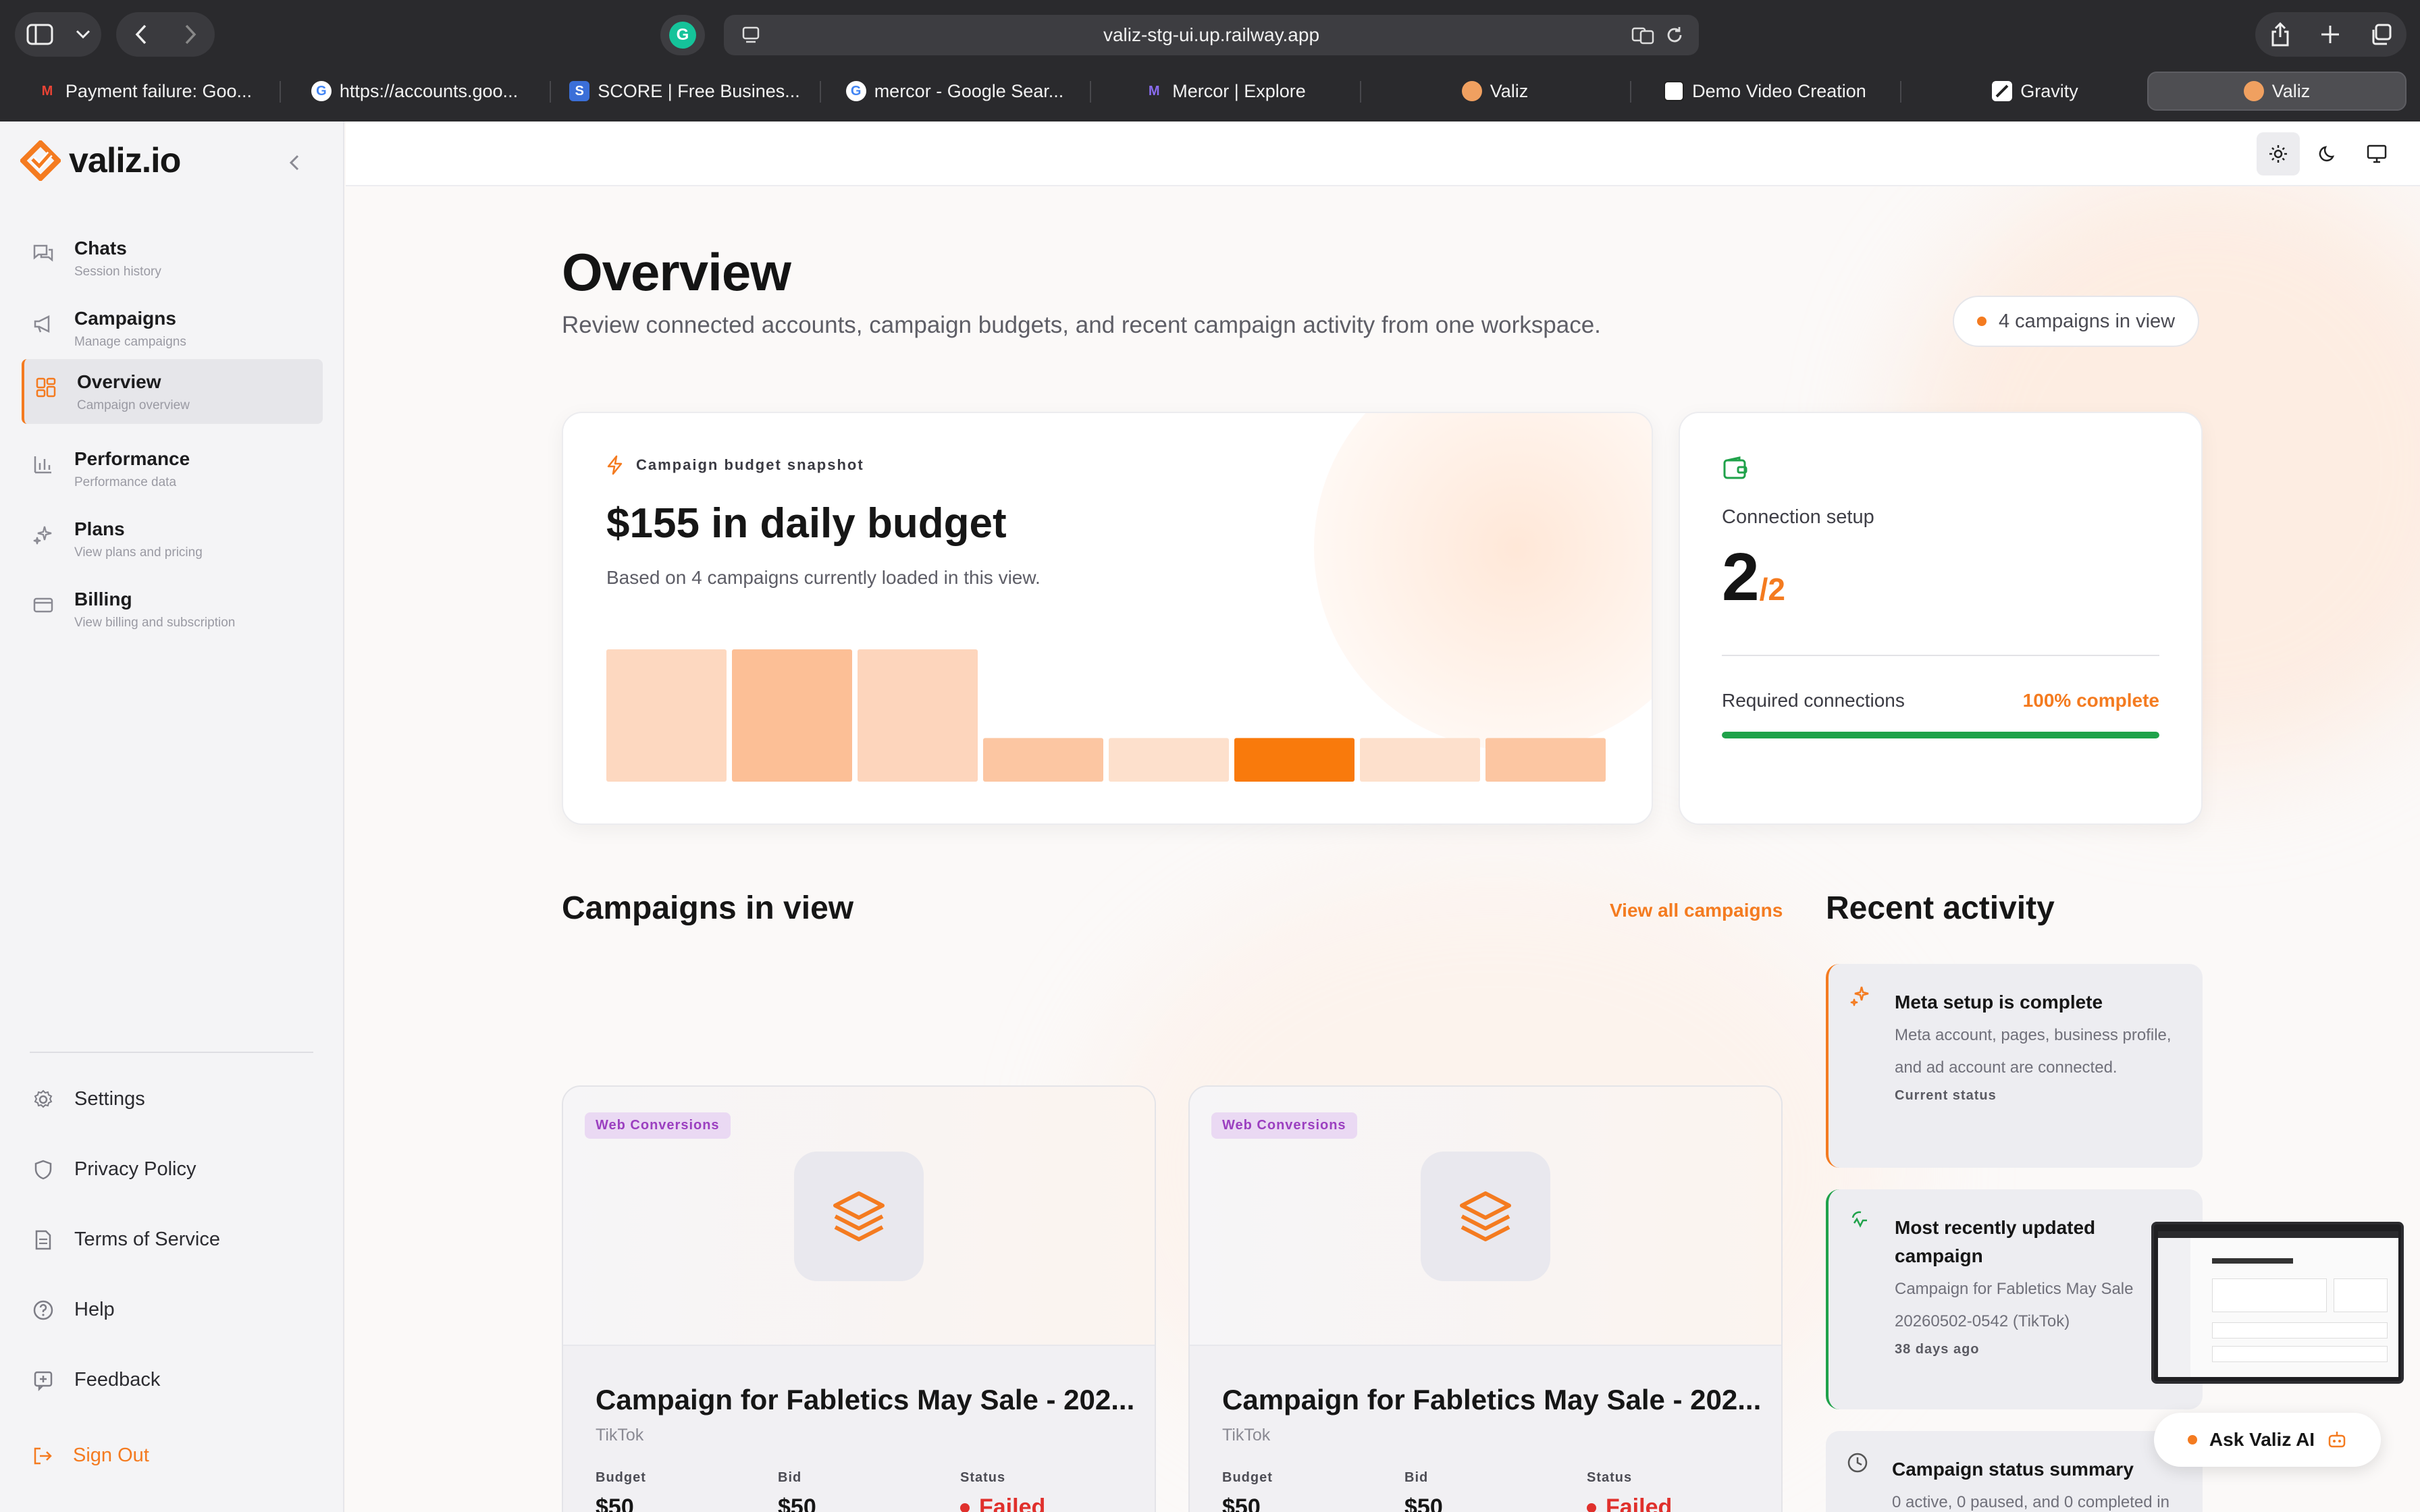 This screenshot has width=2420, height=1512. Describe the element at coordinates (155, 623) in the screenshot. I see `nav-sub: View billing and subscription` at that location.